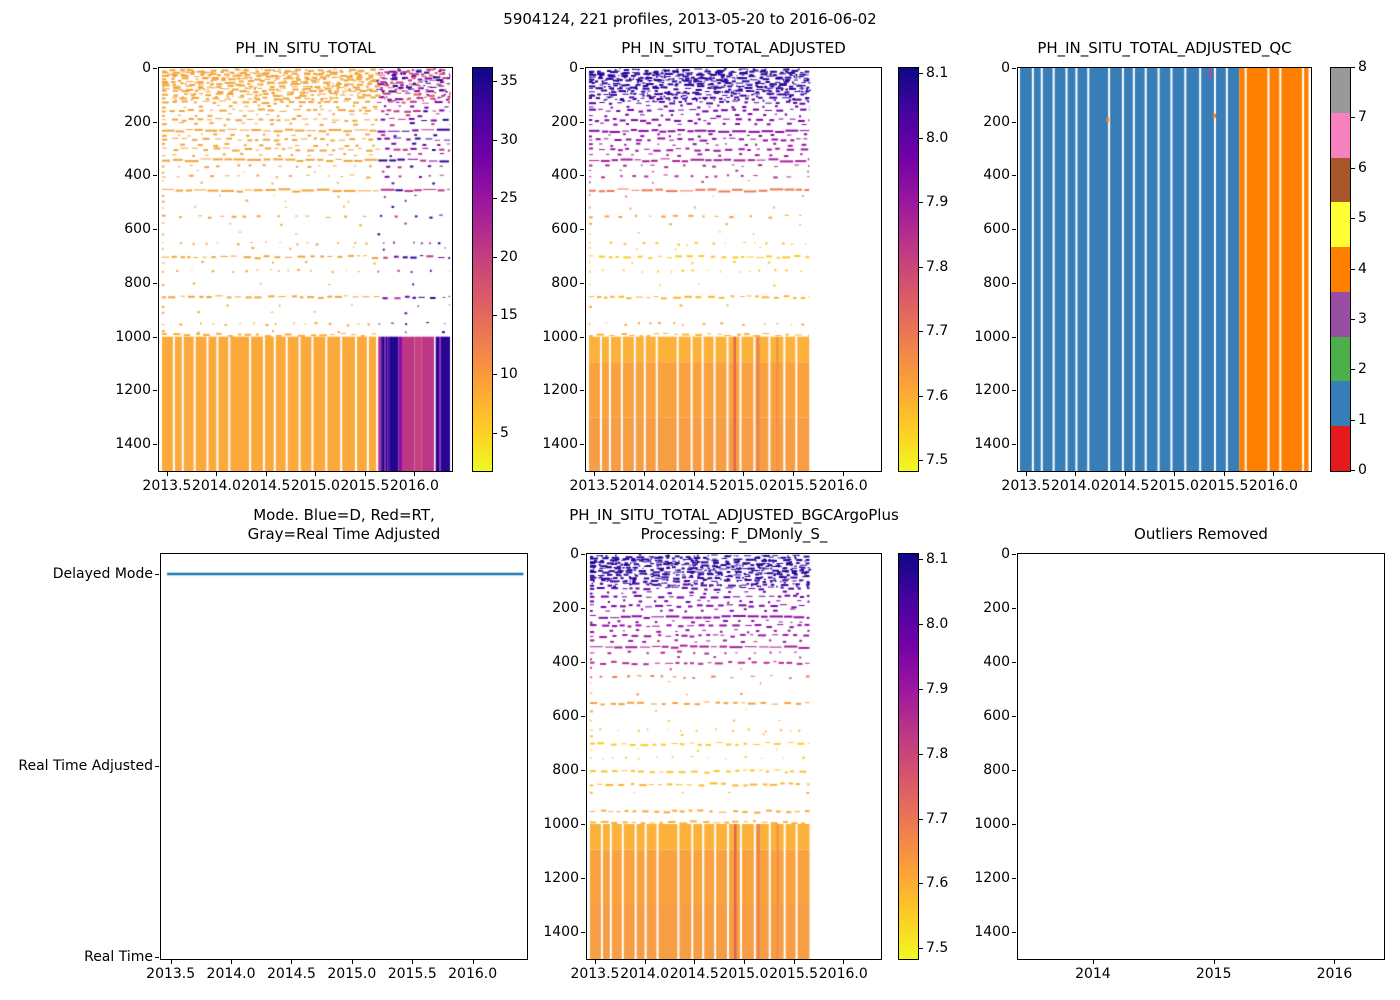 Image resolution: width=1400 pixels, height=1000 pixels. What do you see at coordinates (908, 269) in the screenshot?
I see `colorbar-ph-in-situ-total-adjusted` at bounding box center [908, 269].